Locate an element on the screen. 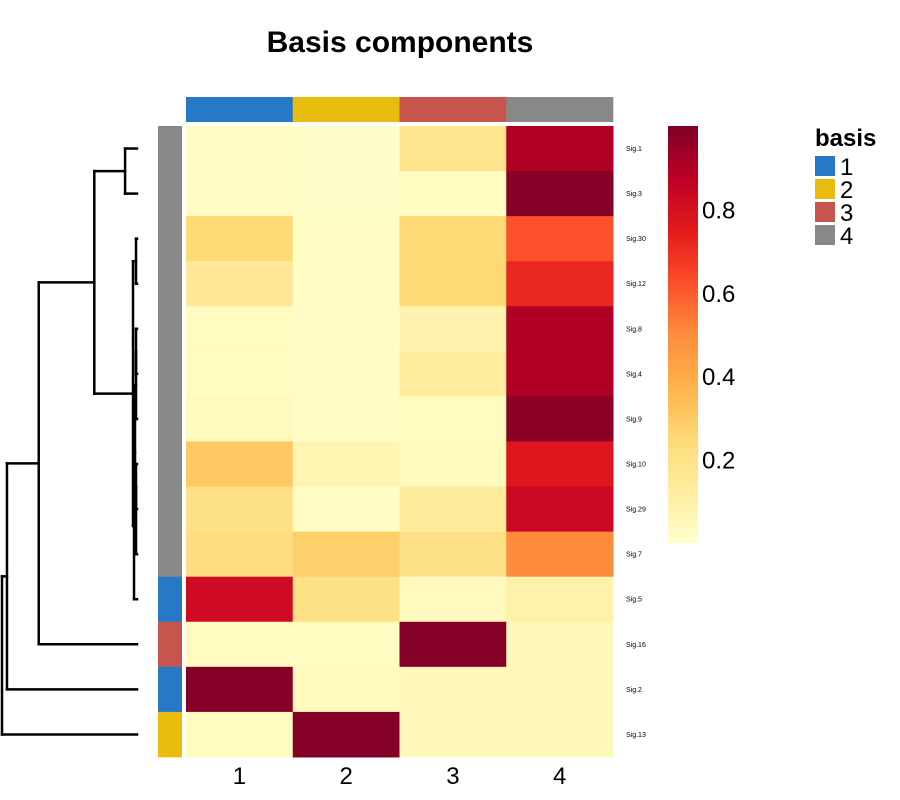  legend-label: 3 is located at coordinates (846, 213).